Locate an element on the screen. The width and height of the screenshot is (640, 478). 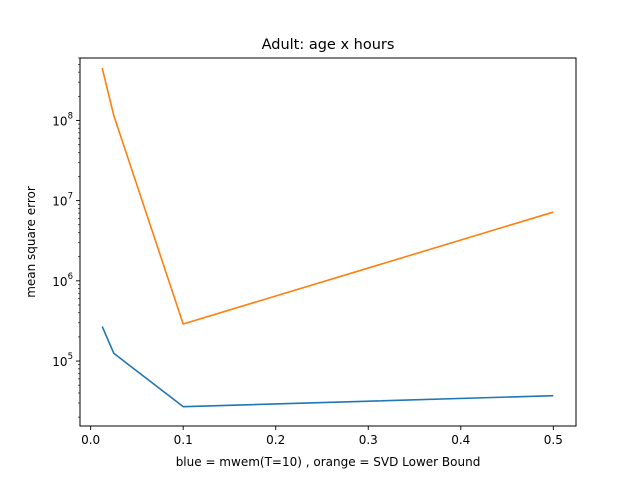
y-tick-label: 10⁷ is located at coordinates (62, 200).